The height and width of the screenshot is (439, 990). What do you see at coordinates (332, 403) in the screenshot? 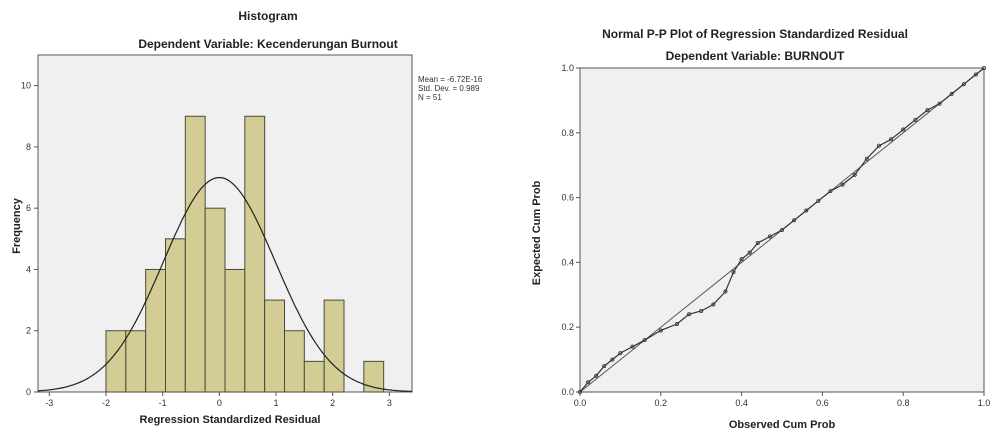
I see `histogram-x-tick-label: 2` at bounding box center [332, 403].